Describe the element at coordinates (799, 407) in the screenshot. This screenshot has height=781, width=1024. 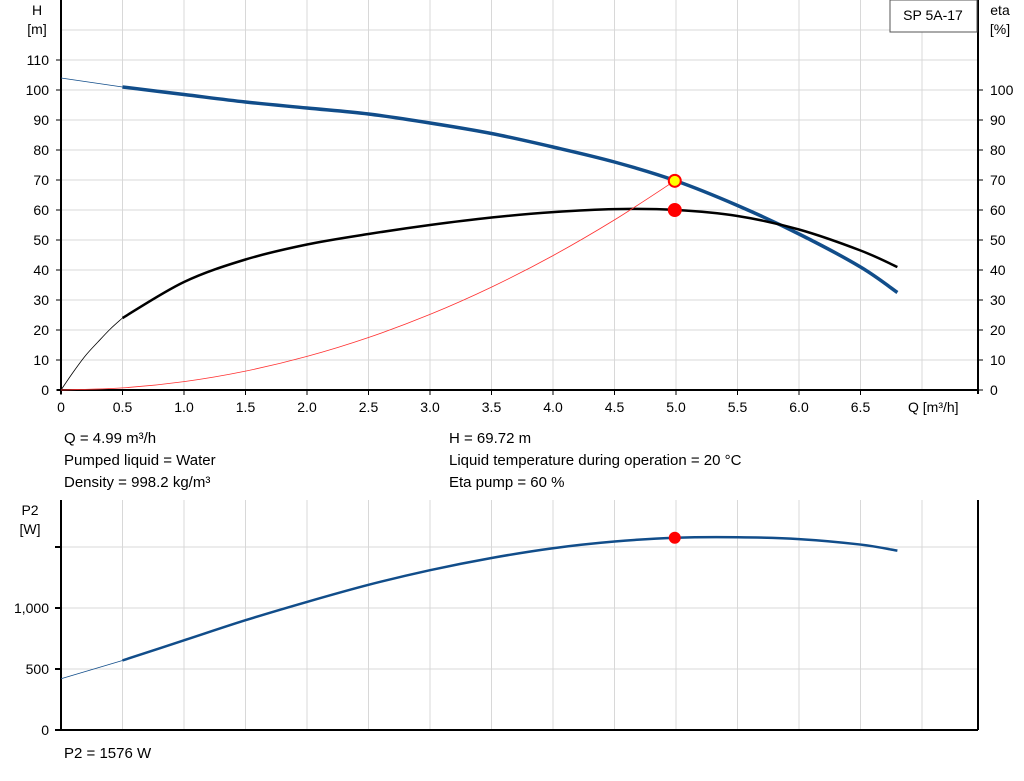
I see `x-tick-label: 6.0` at that location.